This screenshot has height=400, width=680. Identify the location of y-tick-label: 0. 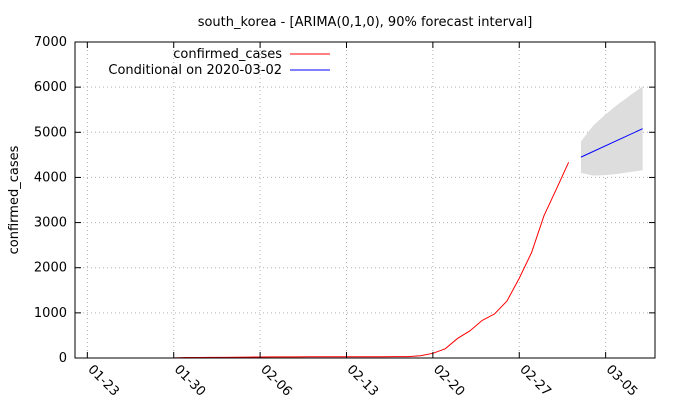
(63, 358).